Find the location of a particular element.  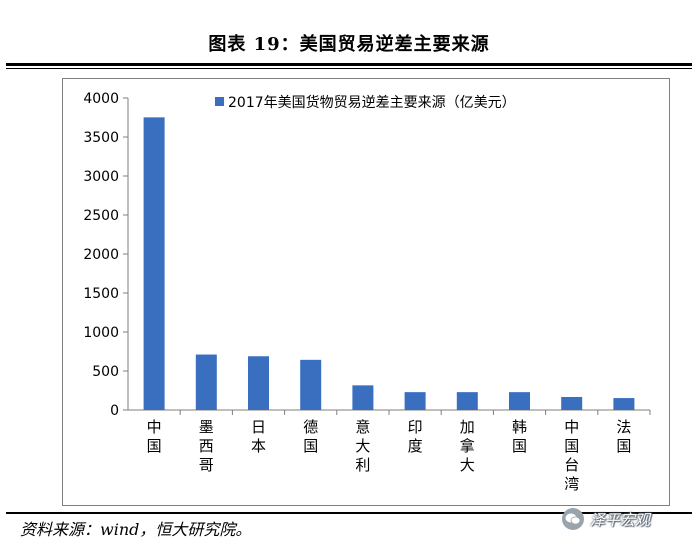

x-category-label: 日本 is located at coordinates (258, 436).